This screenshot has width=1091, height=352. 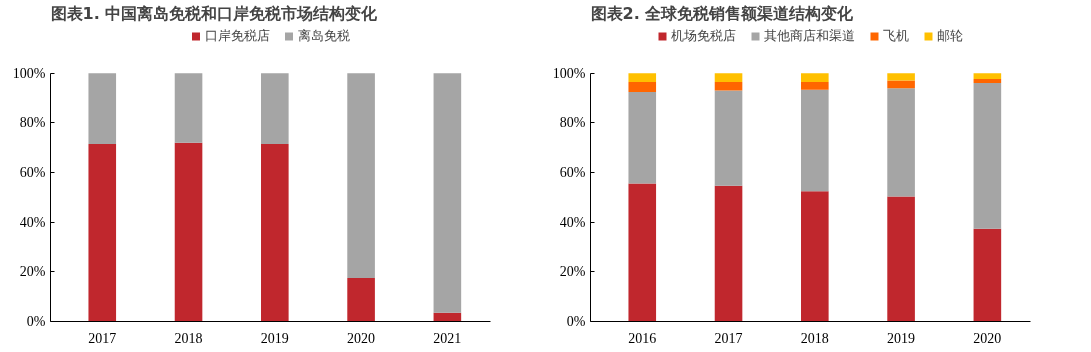 What do you see at coordinates (809, 36) in the screenshot?
I see `legend-label: 其他商店和渠道` at bounding box center [809, 36].